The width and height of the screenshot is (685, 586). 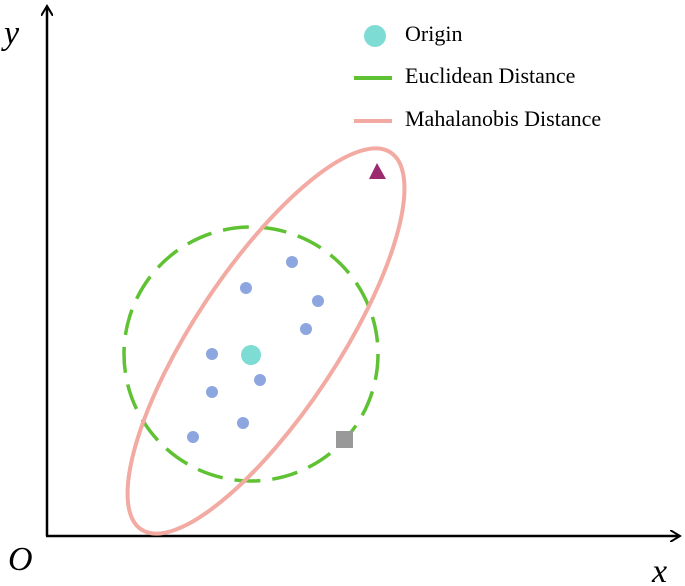 I want to click on legend-label: Origin, so click(x=433, y=33).